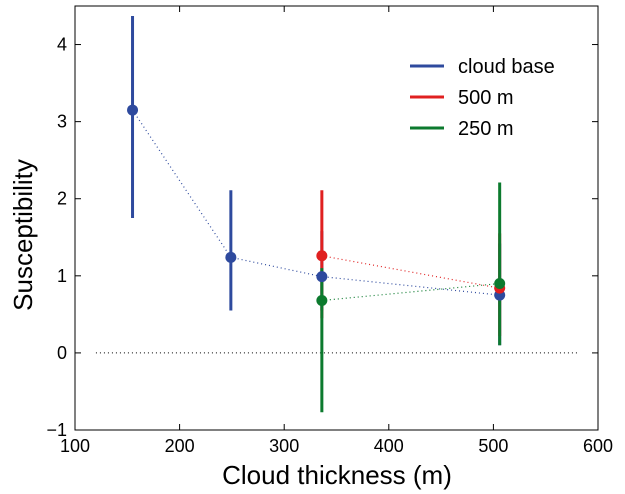 This screenshot has height=494, width=625. I want to click on y-tick-label: 2, so click(62, 199).